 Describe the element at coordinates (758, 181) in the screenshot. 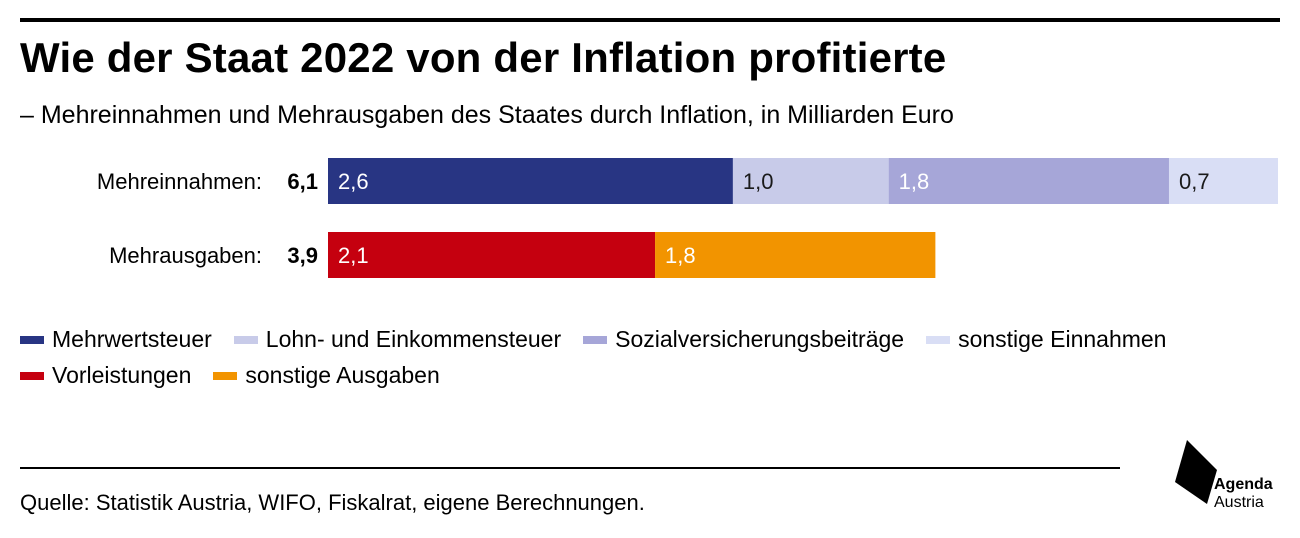

I see `bar-value-label: 1,0` at that location.